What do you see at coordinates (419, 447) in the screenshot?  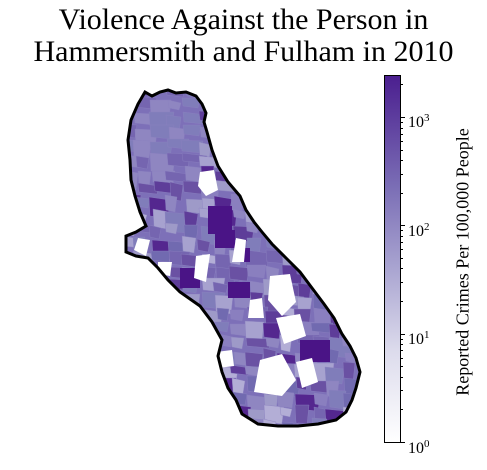 I see `colorbar-tick-label-0: 10⁰` at bounding box center [419, 447].